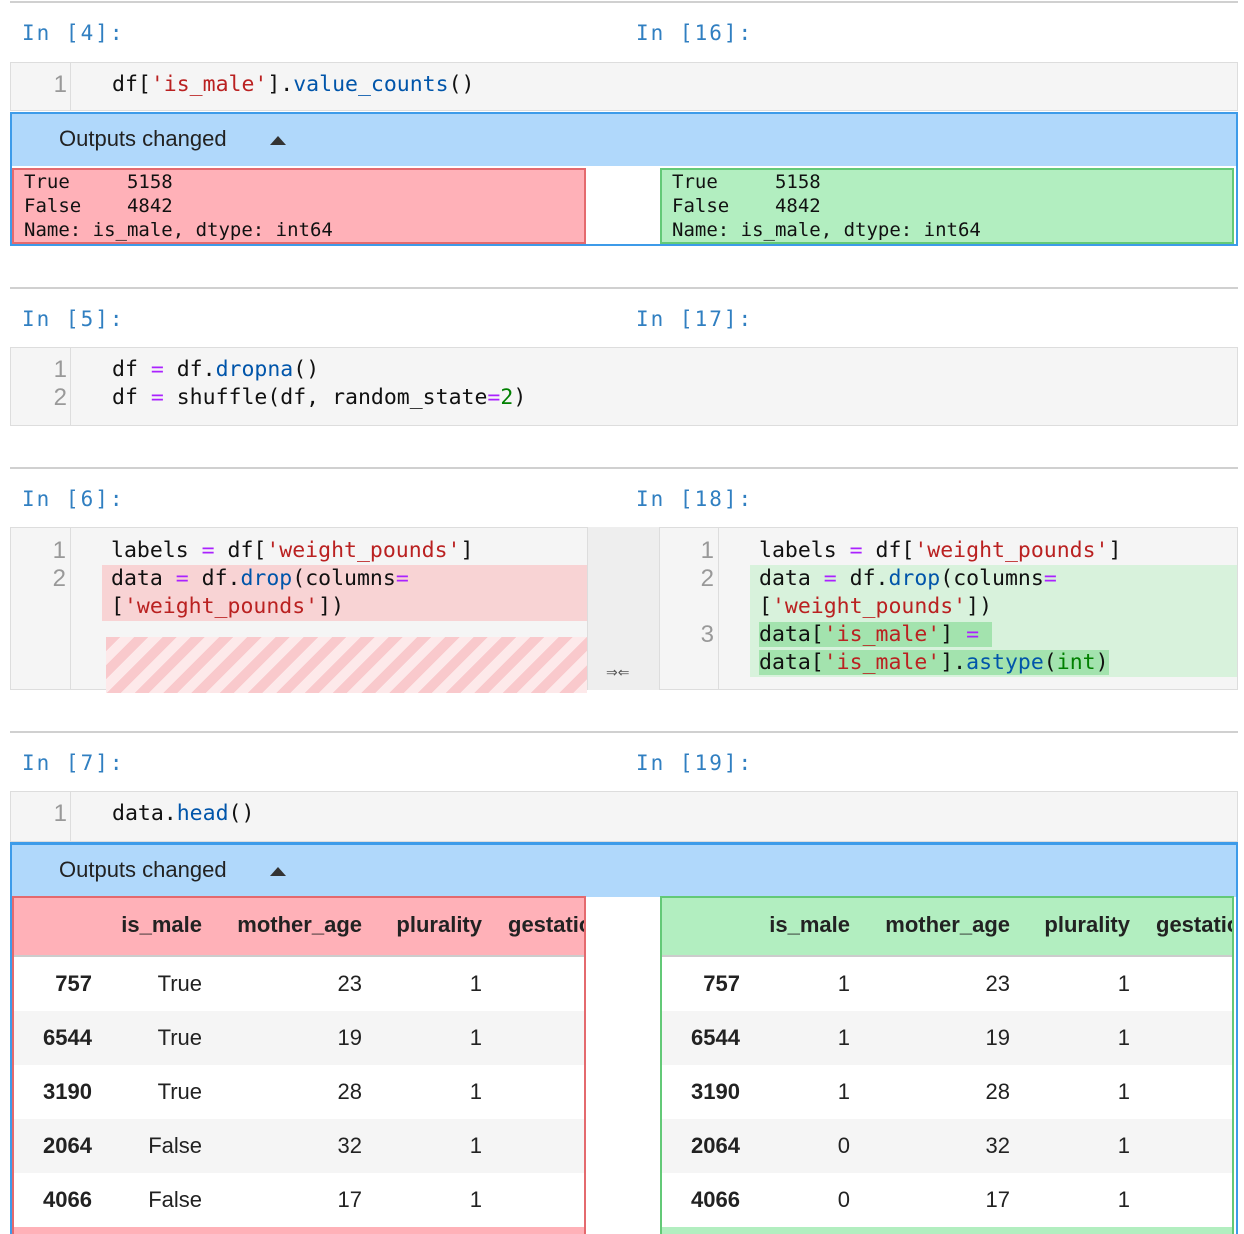 Image resolution: width=1244 pixels, height=1234 pixels. What do you see at coordinates (98, 182) in the screenshot?
I see `output-line: True 5158` at bounding box center [98, 182].